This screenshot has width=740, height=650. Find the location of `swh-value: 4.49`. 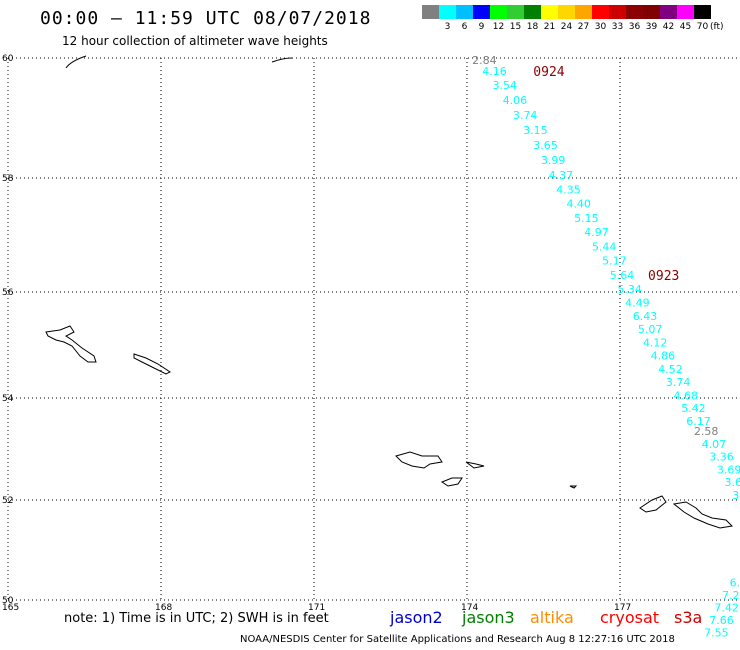

swh-value: 4.49 is located at coordinates (637, 303).